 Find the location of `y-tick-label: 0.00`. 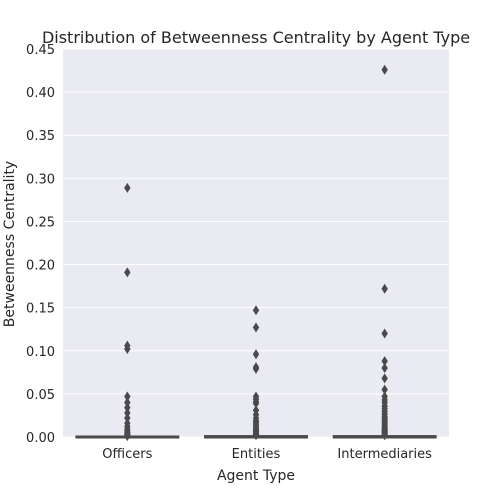

y-tick-label: 0.00 is located at coordinates (40, 438).